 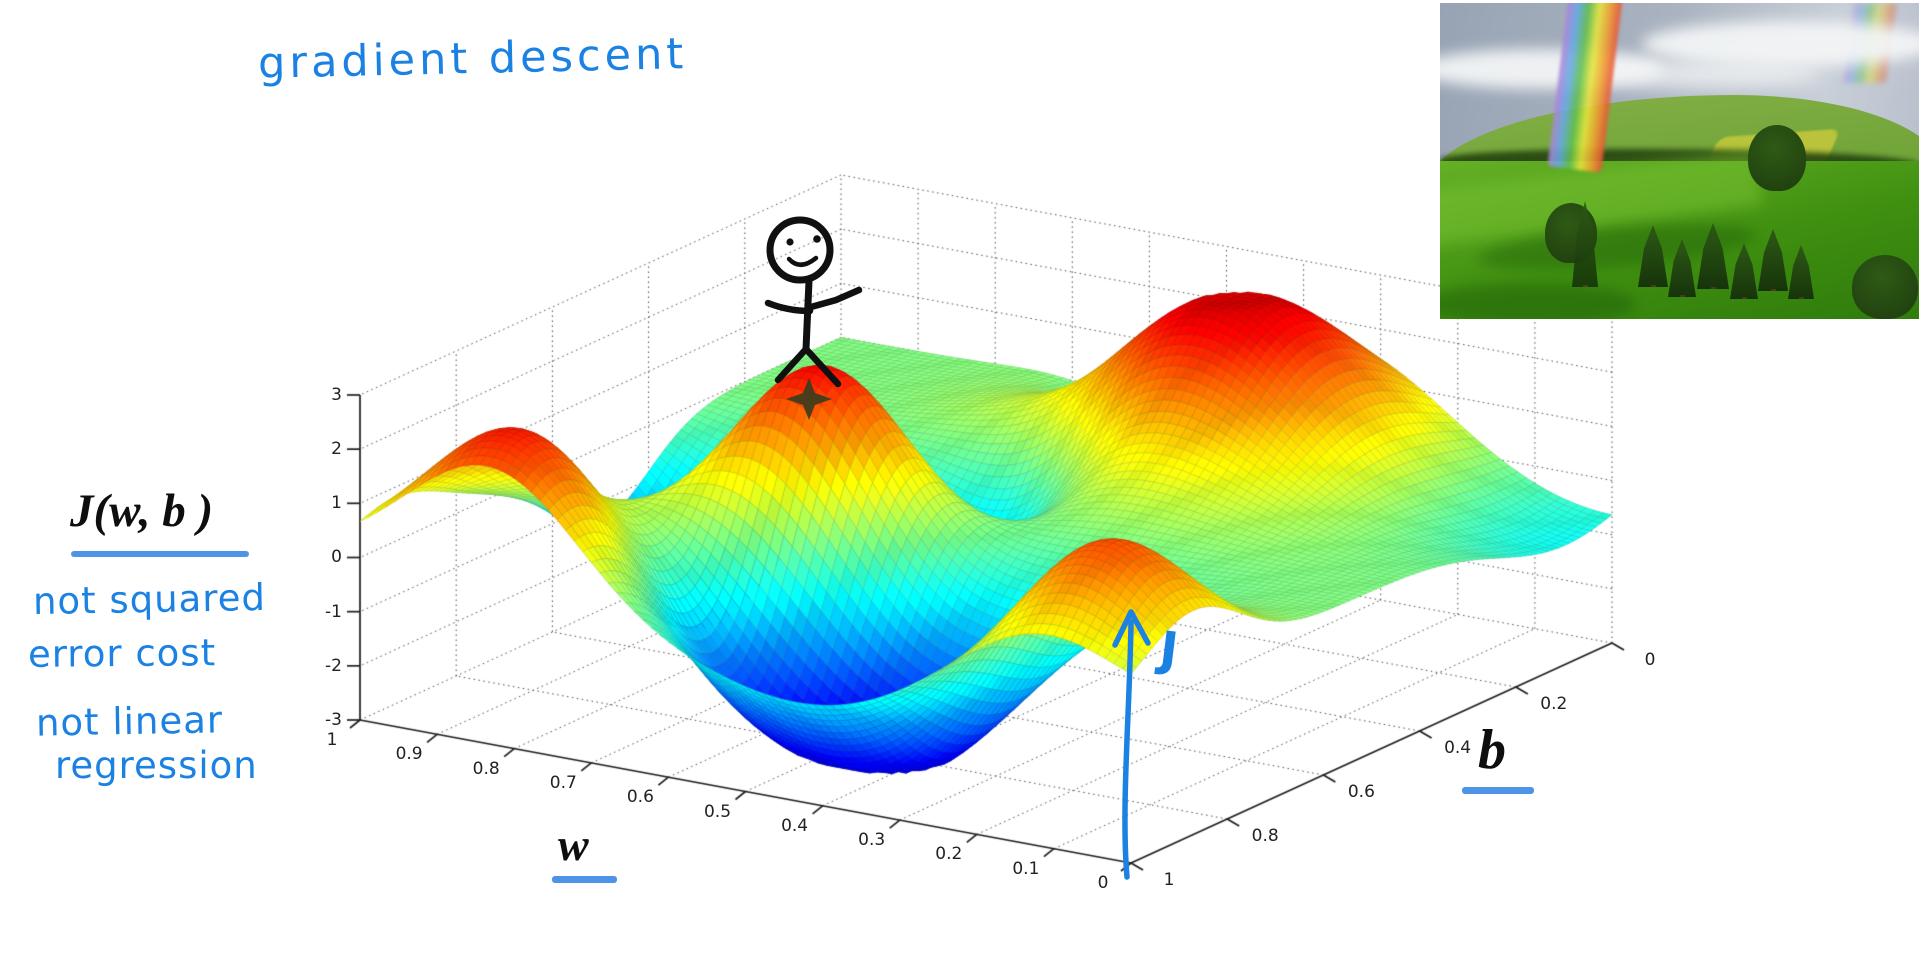 I want to click on w-tick-label: 0.7, so click(x=563, y=782).